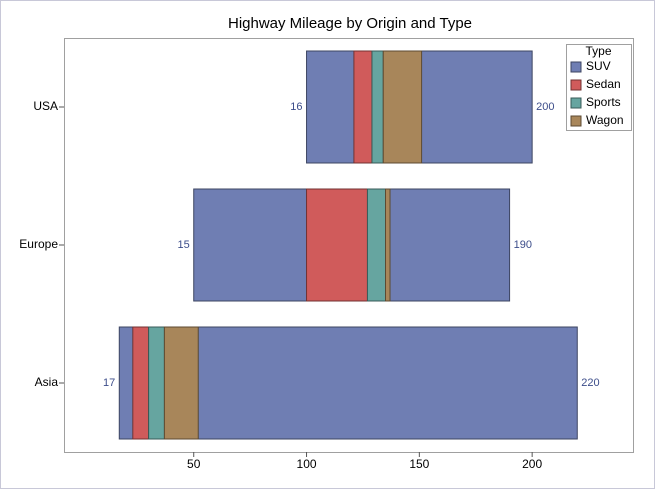 This screenshot has width=655, height=489. I want to click on low-label: 15, so click(183, 245).